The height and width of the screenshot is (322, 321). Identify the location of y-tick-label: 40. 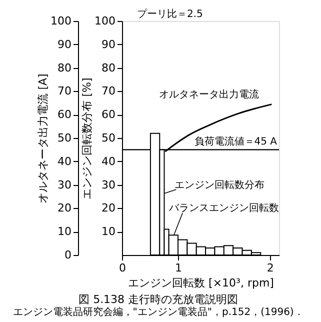
(65, 161).